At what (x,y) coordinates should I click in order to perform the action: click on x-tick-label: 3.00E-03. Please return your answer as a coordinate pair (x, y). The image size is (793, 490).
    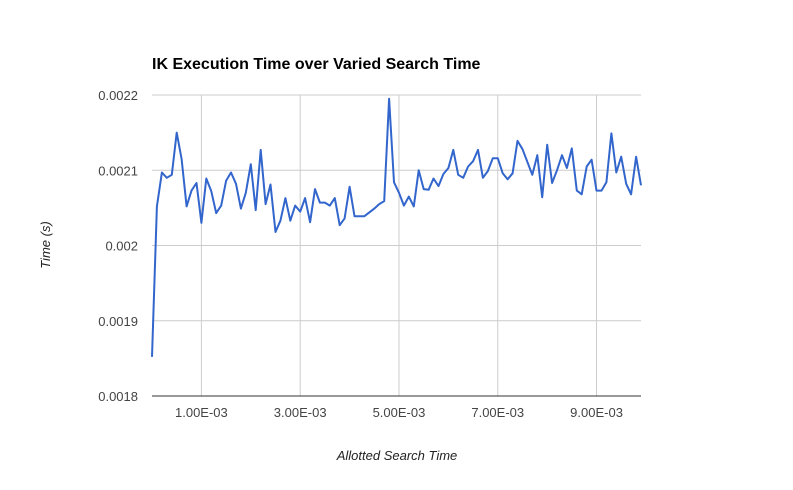
    Looking at the image, I should click on (300, 412).